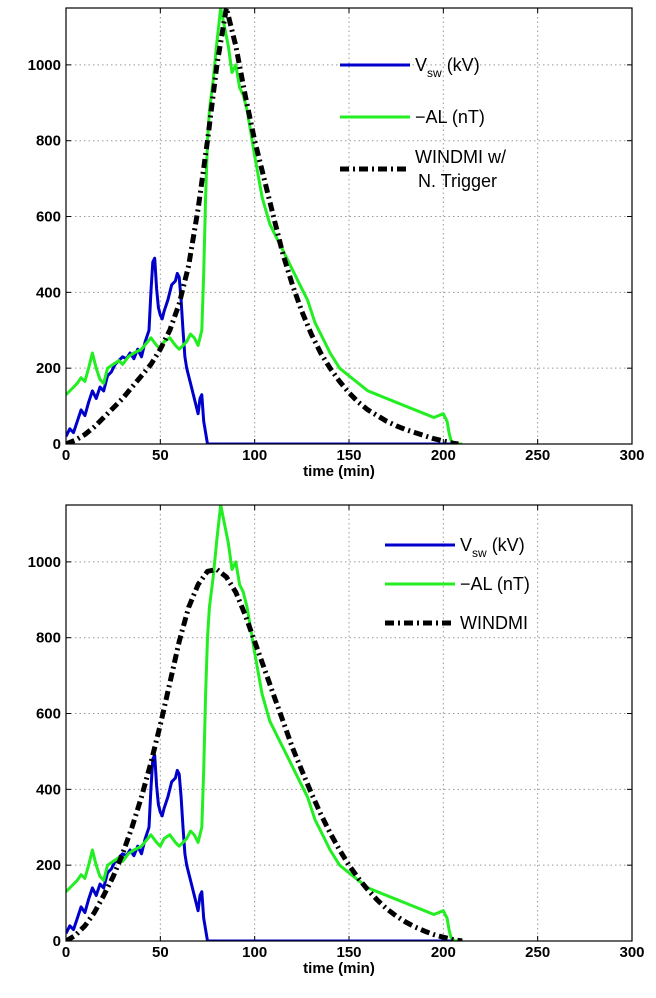  What do you see at coordinates (460, 157) in the screenshot?
I see `legend-label-3: WINDMI w/` at bounding box center [460, 157].